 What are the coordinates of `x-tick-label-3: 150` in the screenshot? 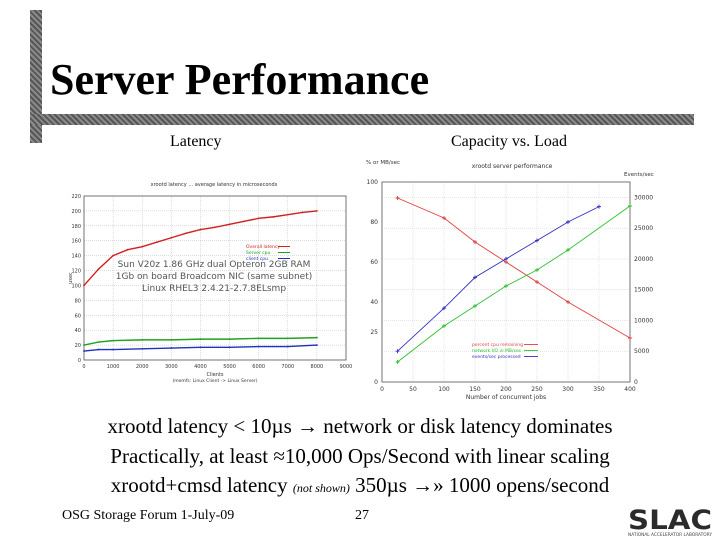 It's located at (475, 389).